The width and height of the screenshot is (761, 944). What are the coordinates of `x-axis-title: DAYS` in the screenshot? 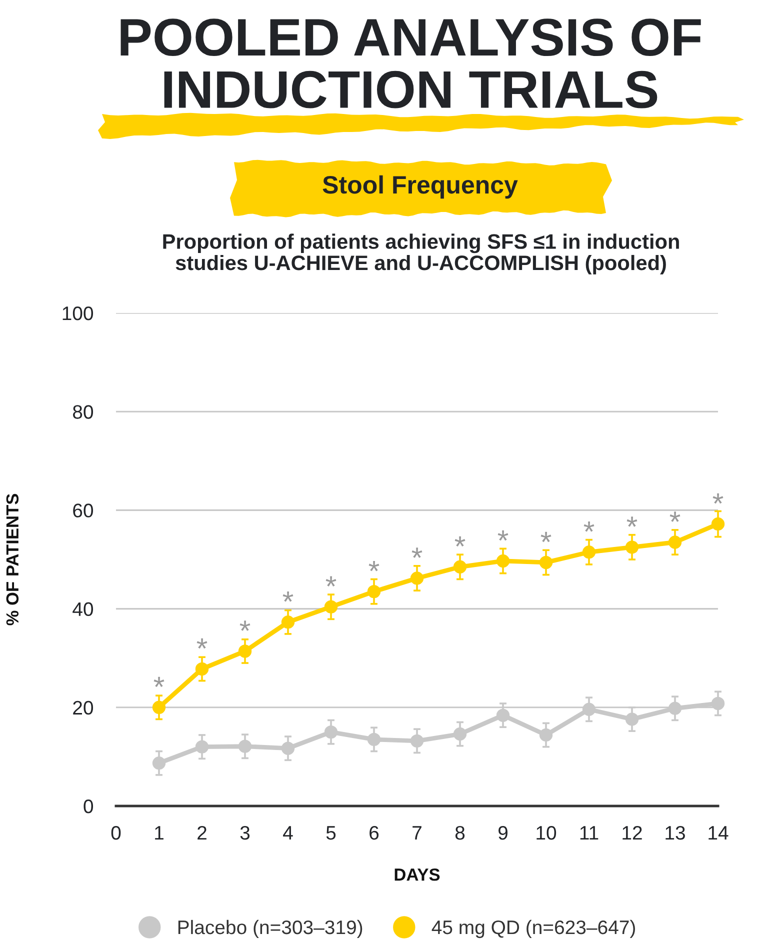 It's located at (417, 874).